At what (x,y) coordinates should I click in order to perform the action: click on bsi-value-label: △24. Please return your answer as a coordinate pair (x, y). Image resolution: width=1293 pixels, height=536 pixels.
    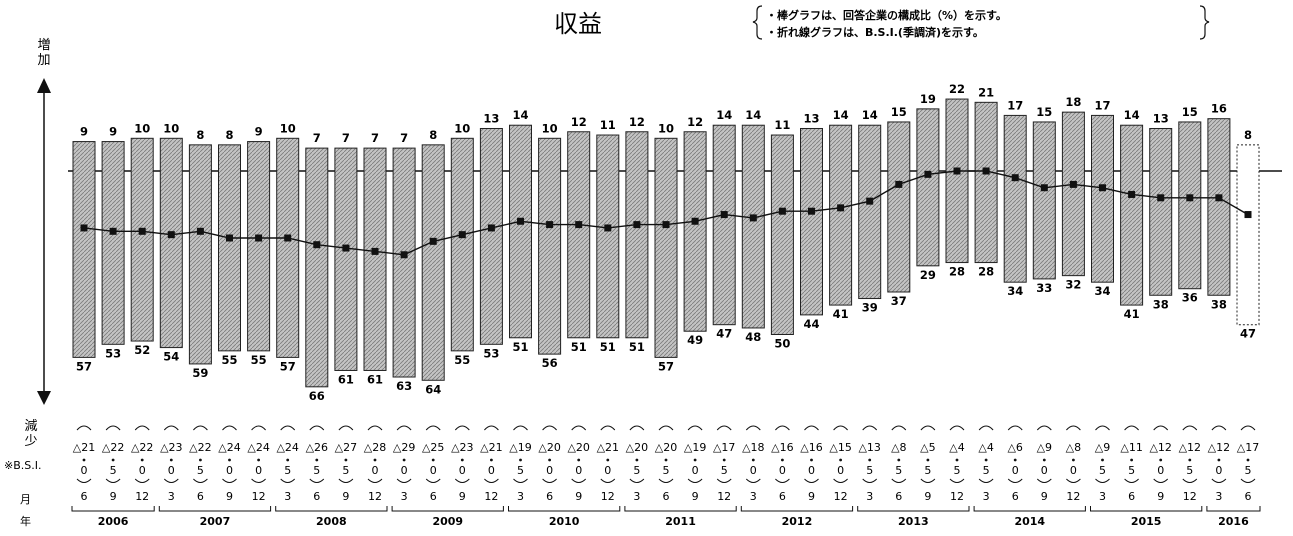
    Looking at the image, I should click on (258, 447).